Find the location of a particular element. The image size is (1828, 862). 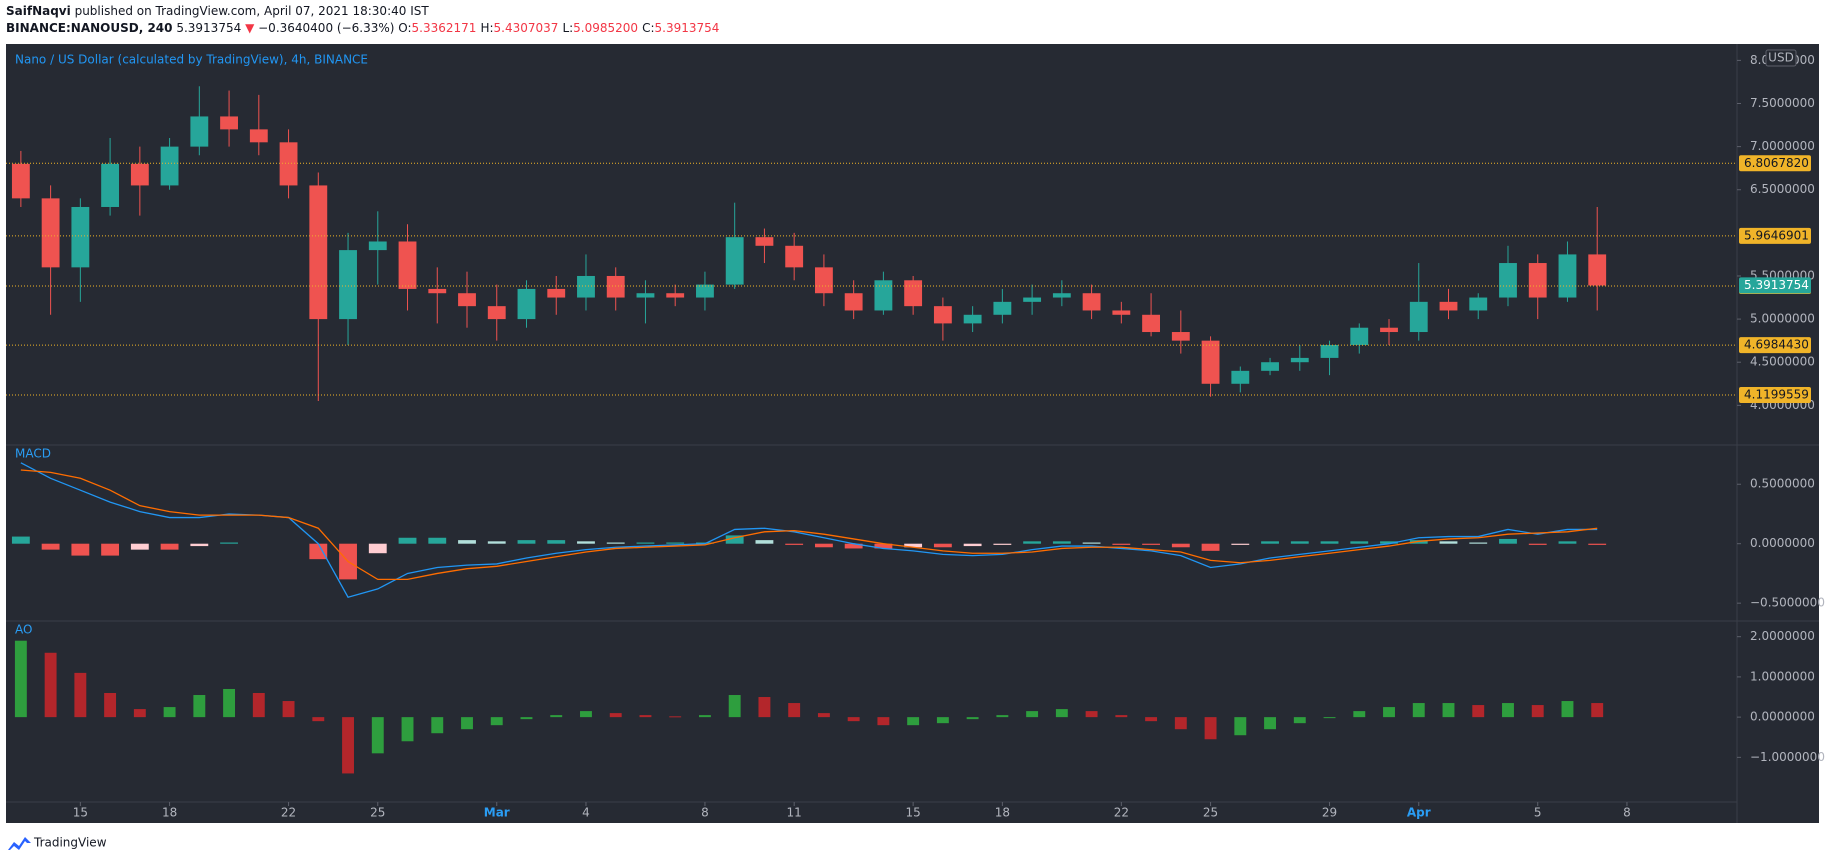

x-tick-label: 15 is located at coordinates (80, 813).